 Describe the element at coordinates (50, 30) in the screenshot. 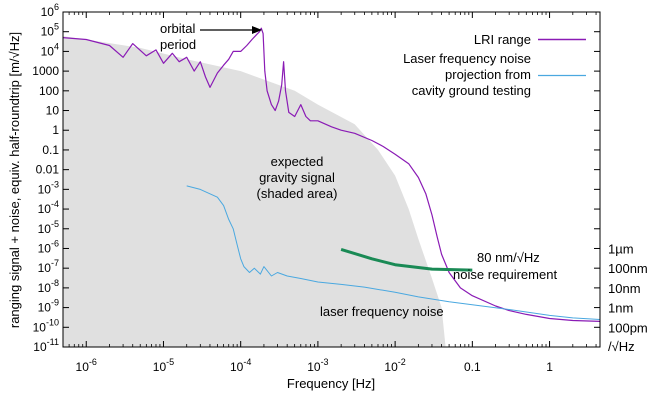

I see `y-tick-label: 10⁵` at that location.